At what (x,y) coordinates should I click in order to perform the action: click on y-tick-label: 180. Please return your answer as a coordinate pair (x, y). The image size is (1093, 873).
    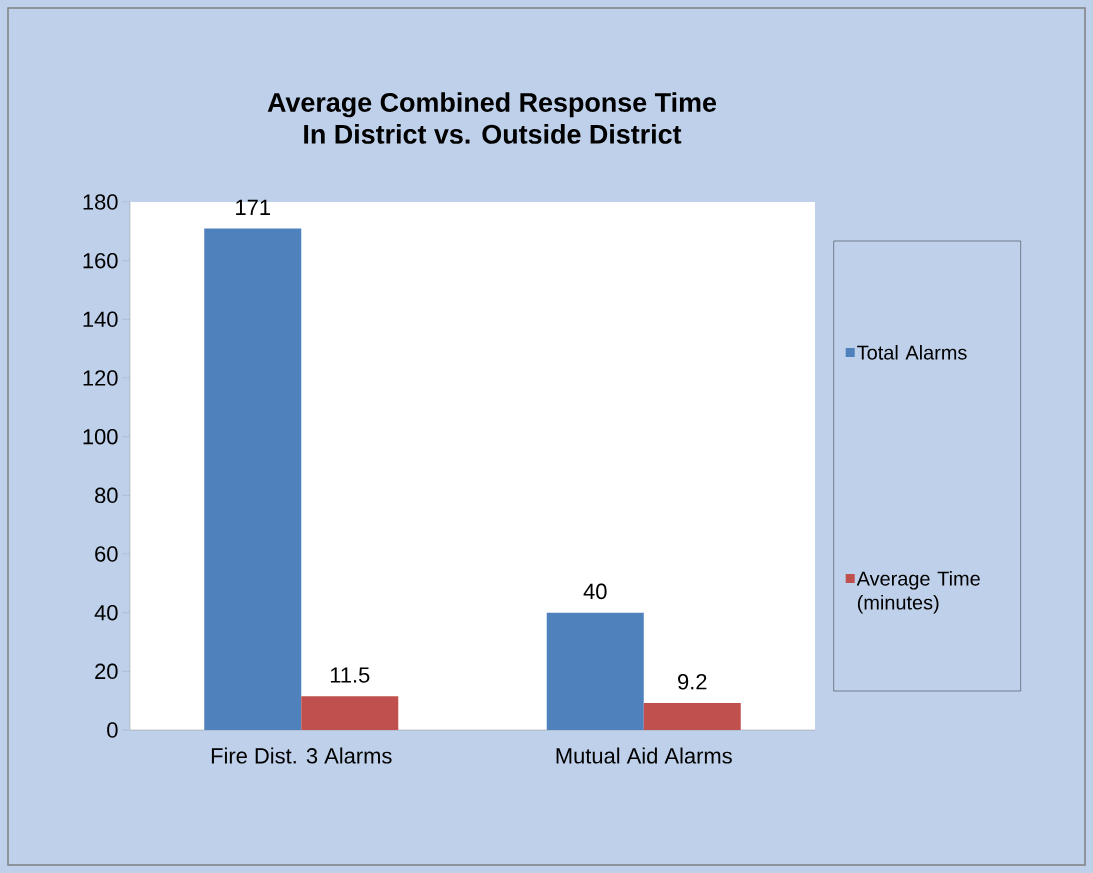
    Looking at the image, I should click on (100, 202).